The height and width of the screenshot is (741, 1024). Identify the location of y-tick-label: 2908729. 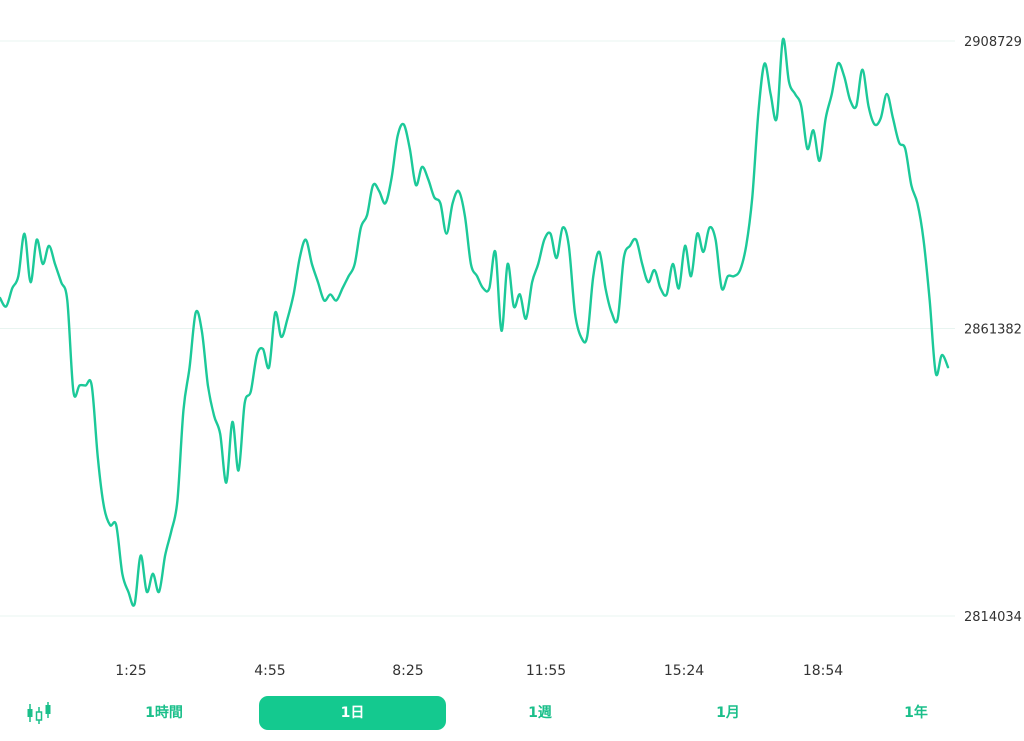
(993, 42).